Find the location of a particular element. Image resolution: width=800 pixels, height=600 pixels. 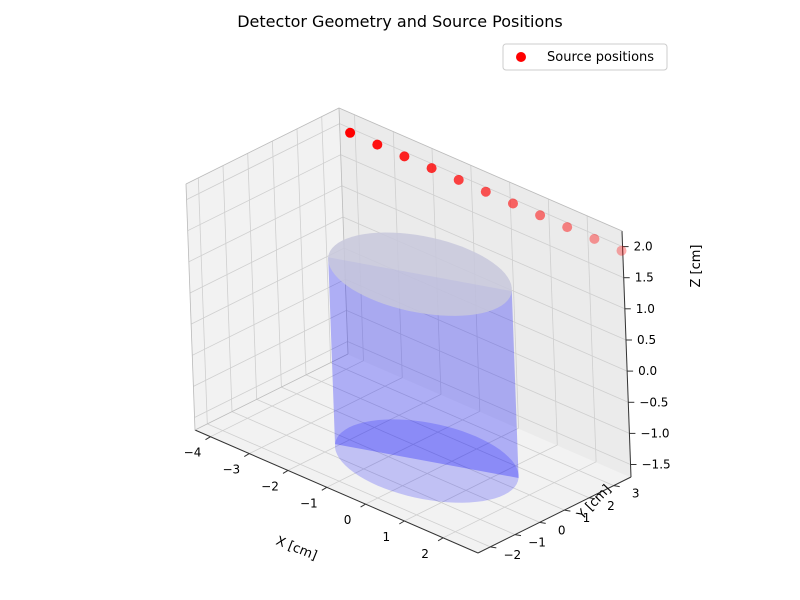

z-tick-label: 1.5 is located at coordinates (644, 278).